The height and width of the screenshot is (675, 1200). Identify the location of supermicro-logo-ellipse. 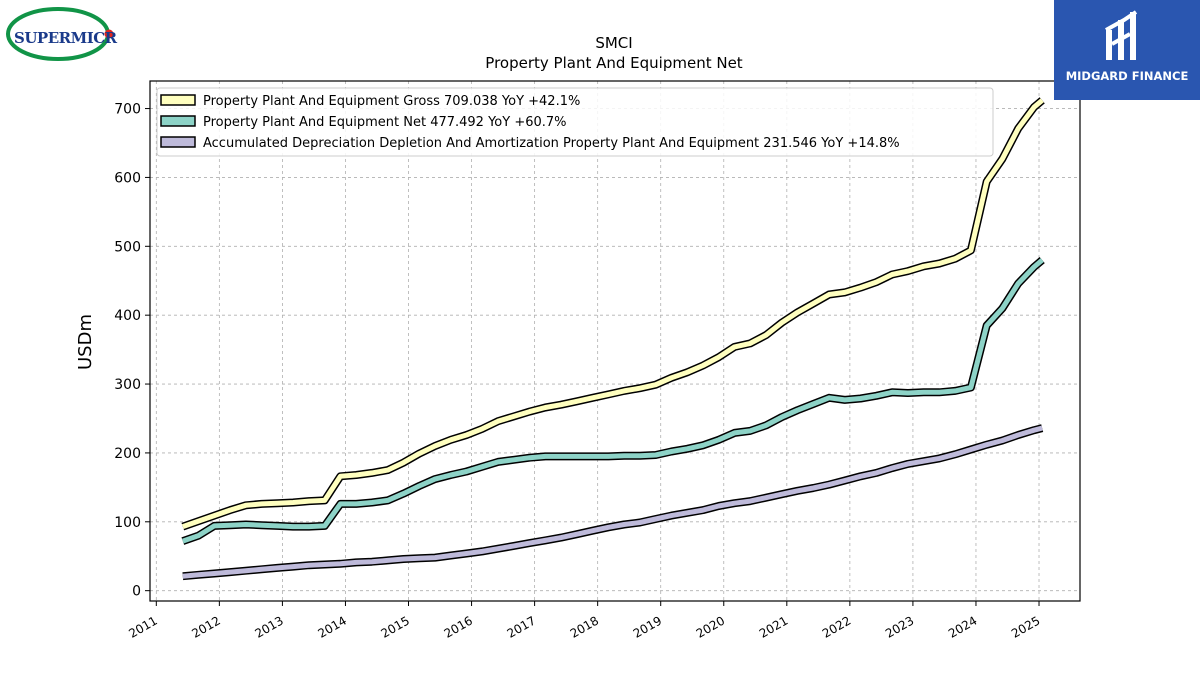
(60, 34).